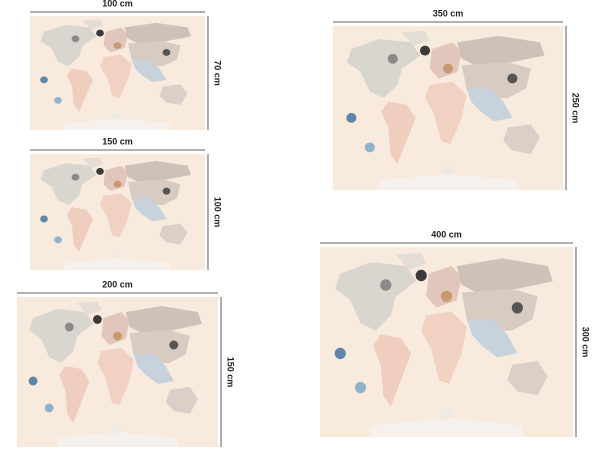 The height and width of the screenshot is (450, 600). I want to click on size-panel: 150 cm 100 cm, so click(126, 203).